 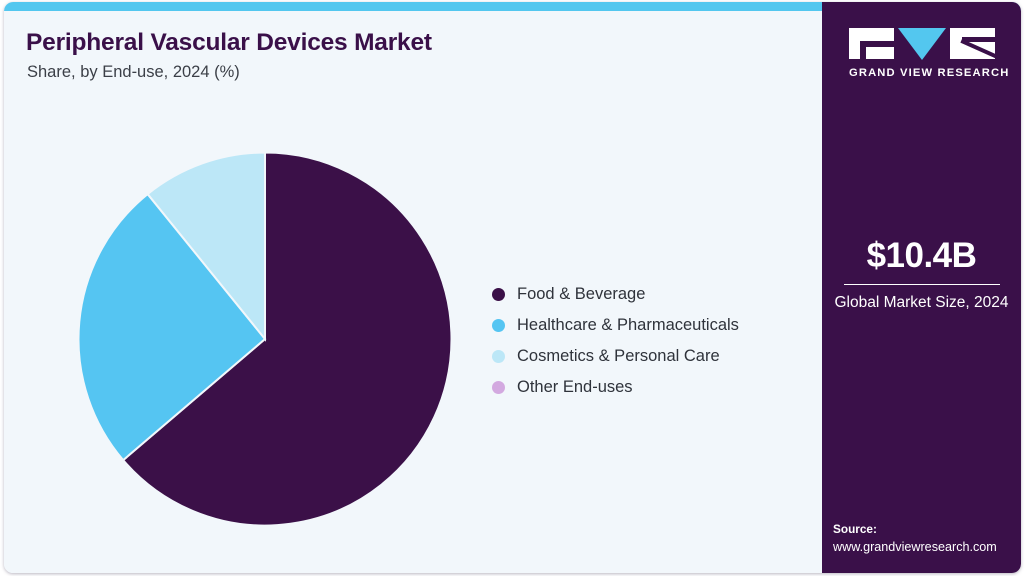 I want to click on logo-letterforms, so click(x=922, y=44).